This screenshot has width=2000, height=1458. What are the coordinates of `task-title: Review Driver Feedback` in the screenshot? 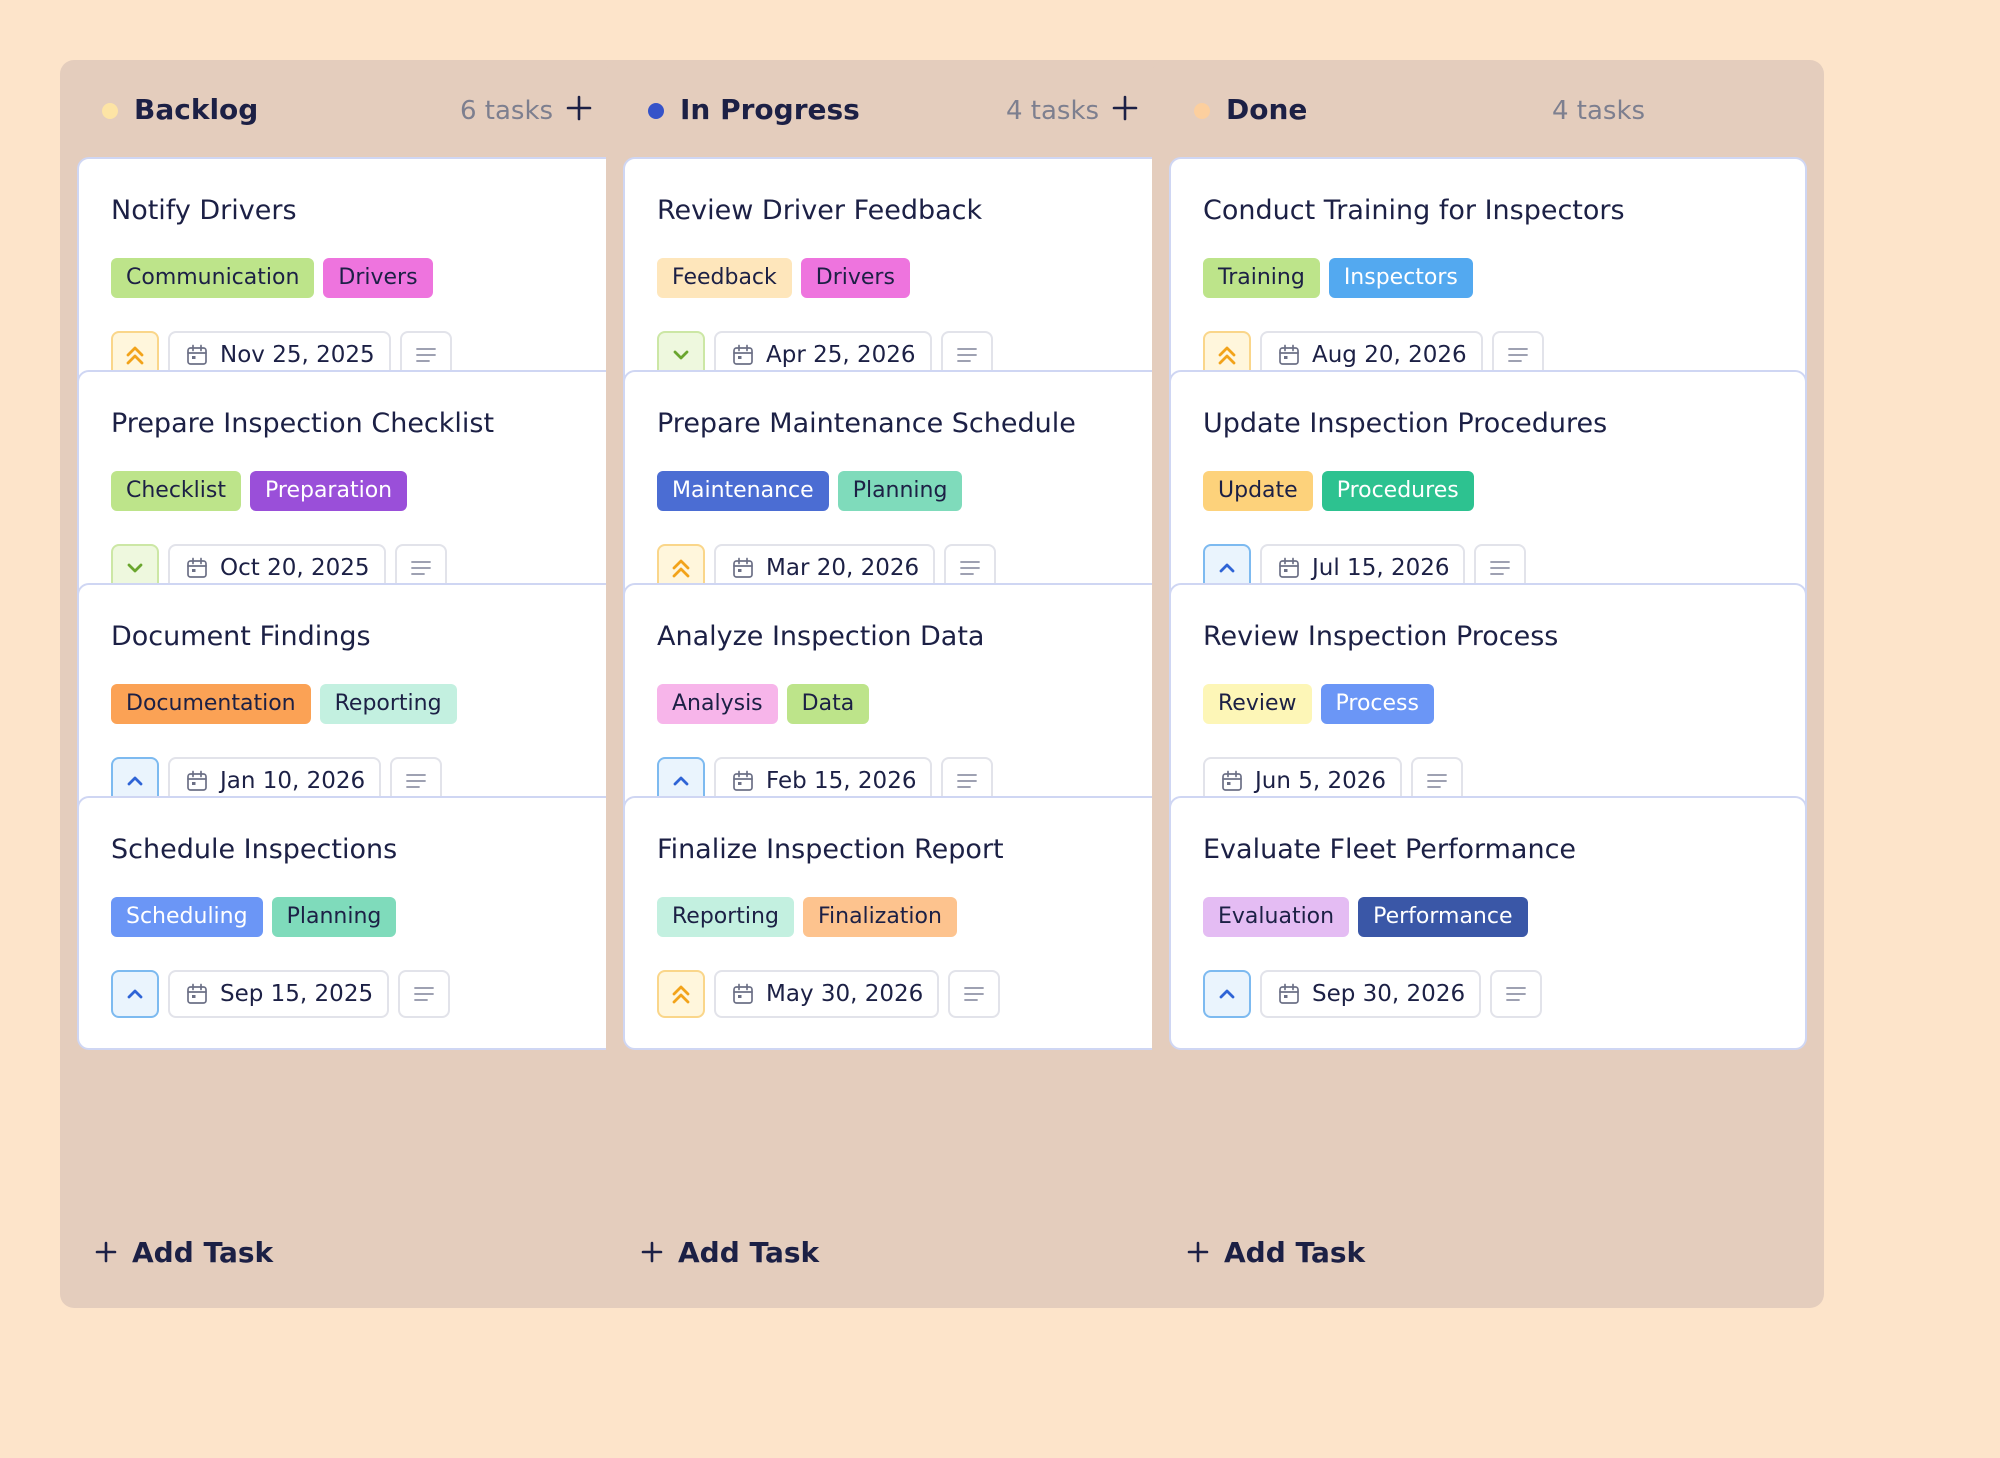 It's located at (820, 210).